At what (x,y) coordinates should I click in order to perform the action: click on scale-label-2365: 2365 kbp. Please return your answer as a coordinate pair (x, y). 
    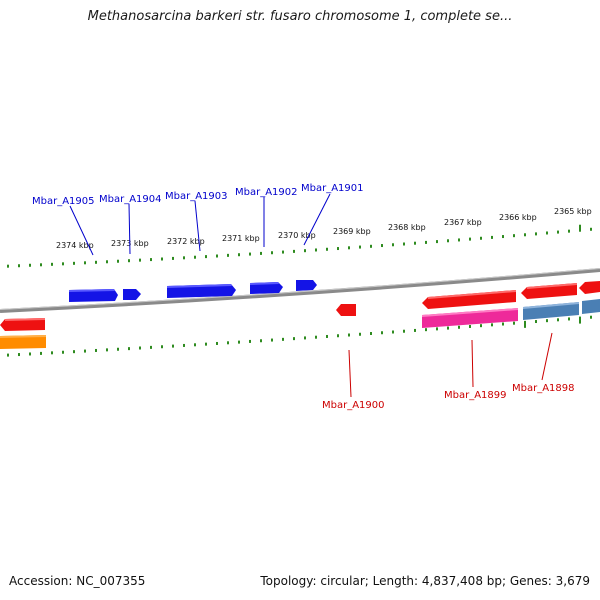
    Looking at the image, I should click on (573, 211).